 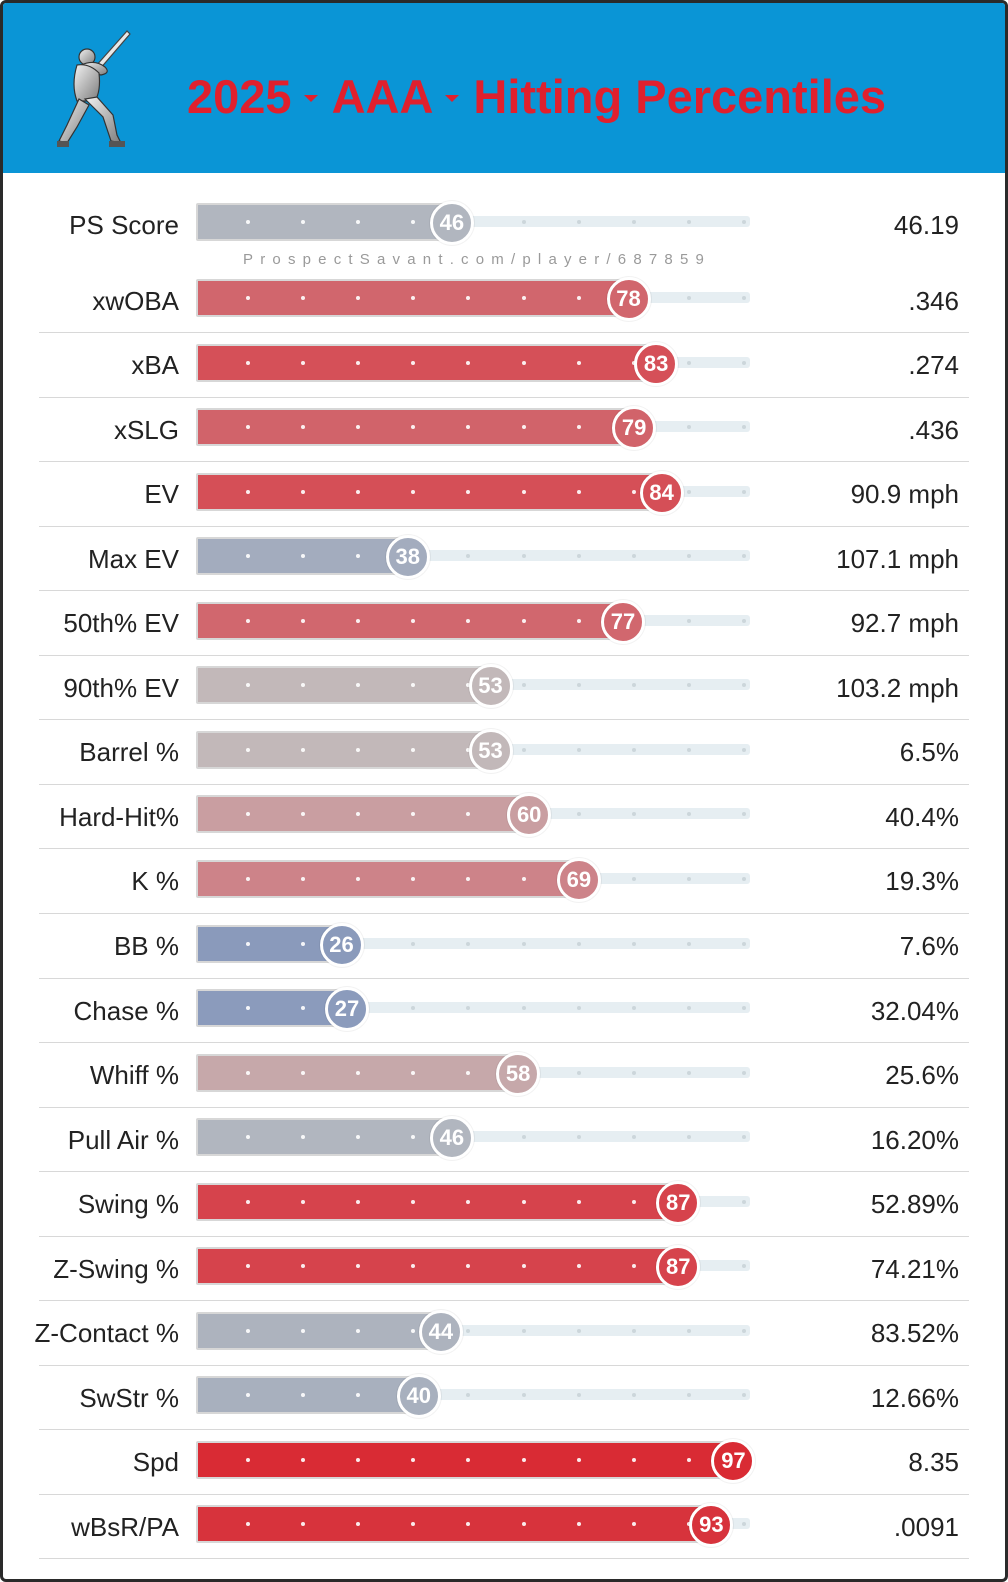 I want to click on metric-value: .0091, so click(x=926, y=1526).